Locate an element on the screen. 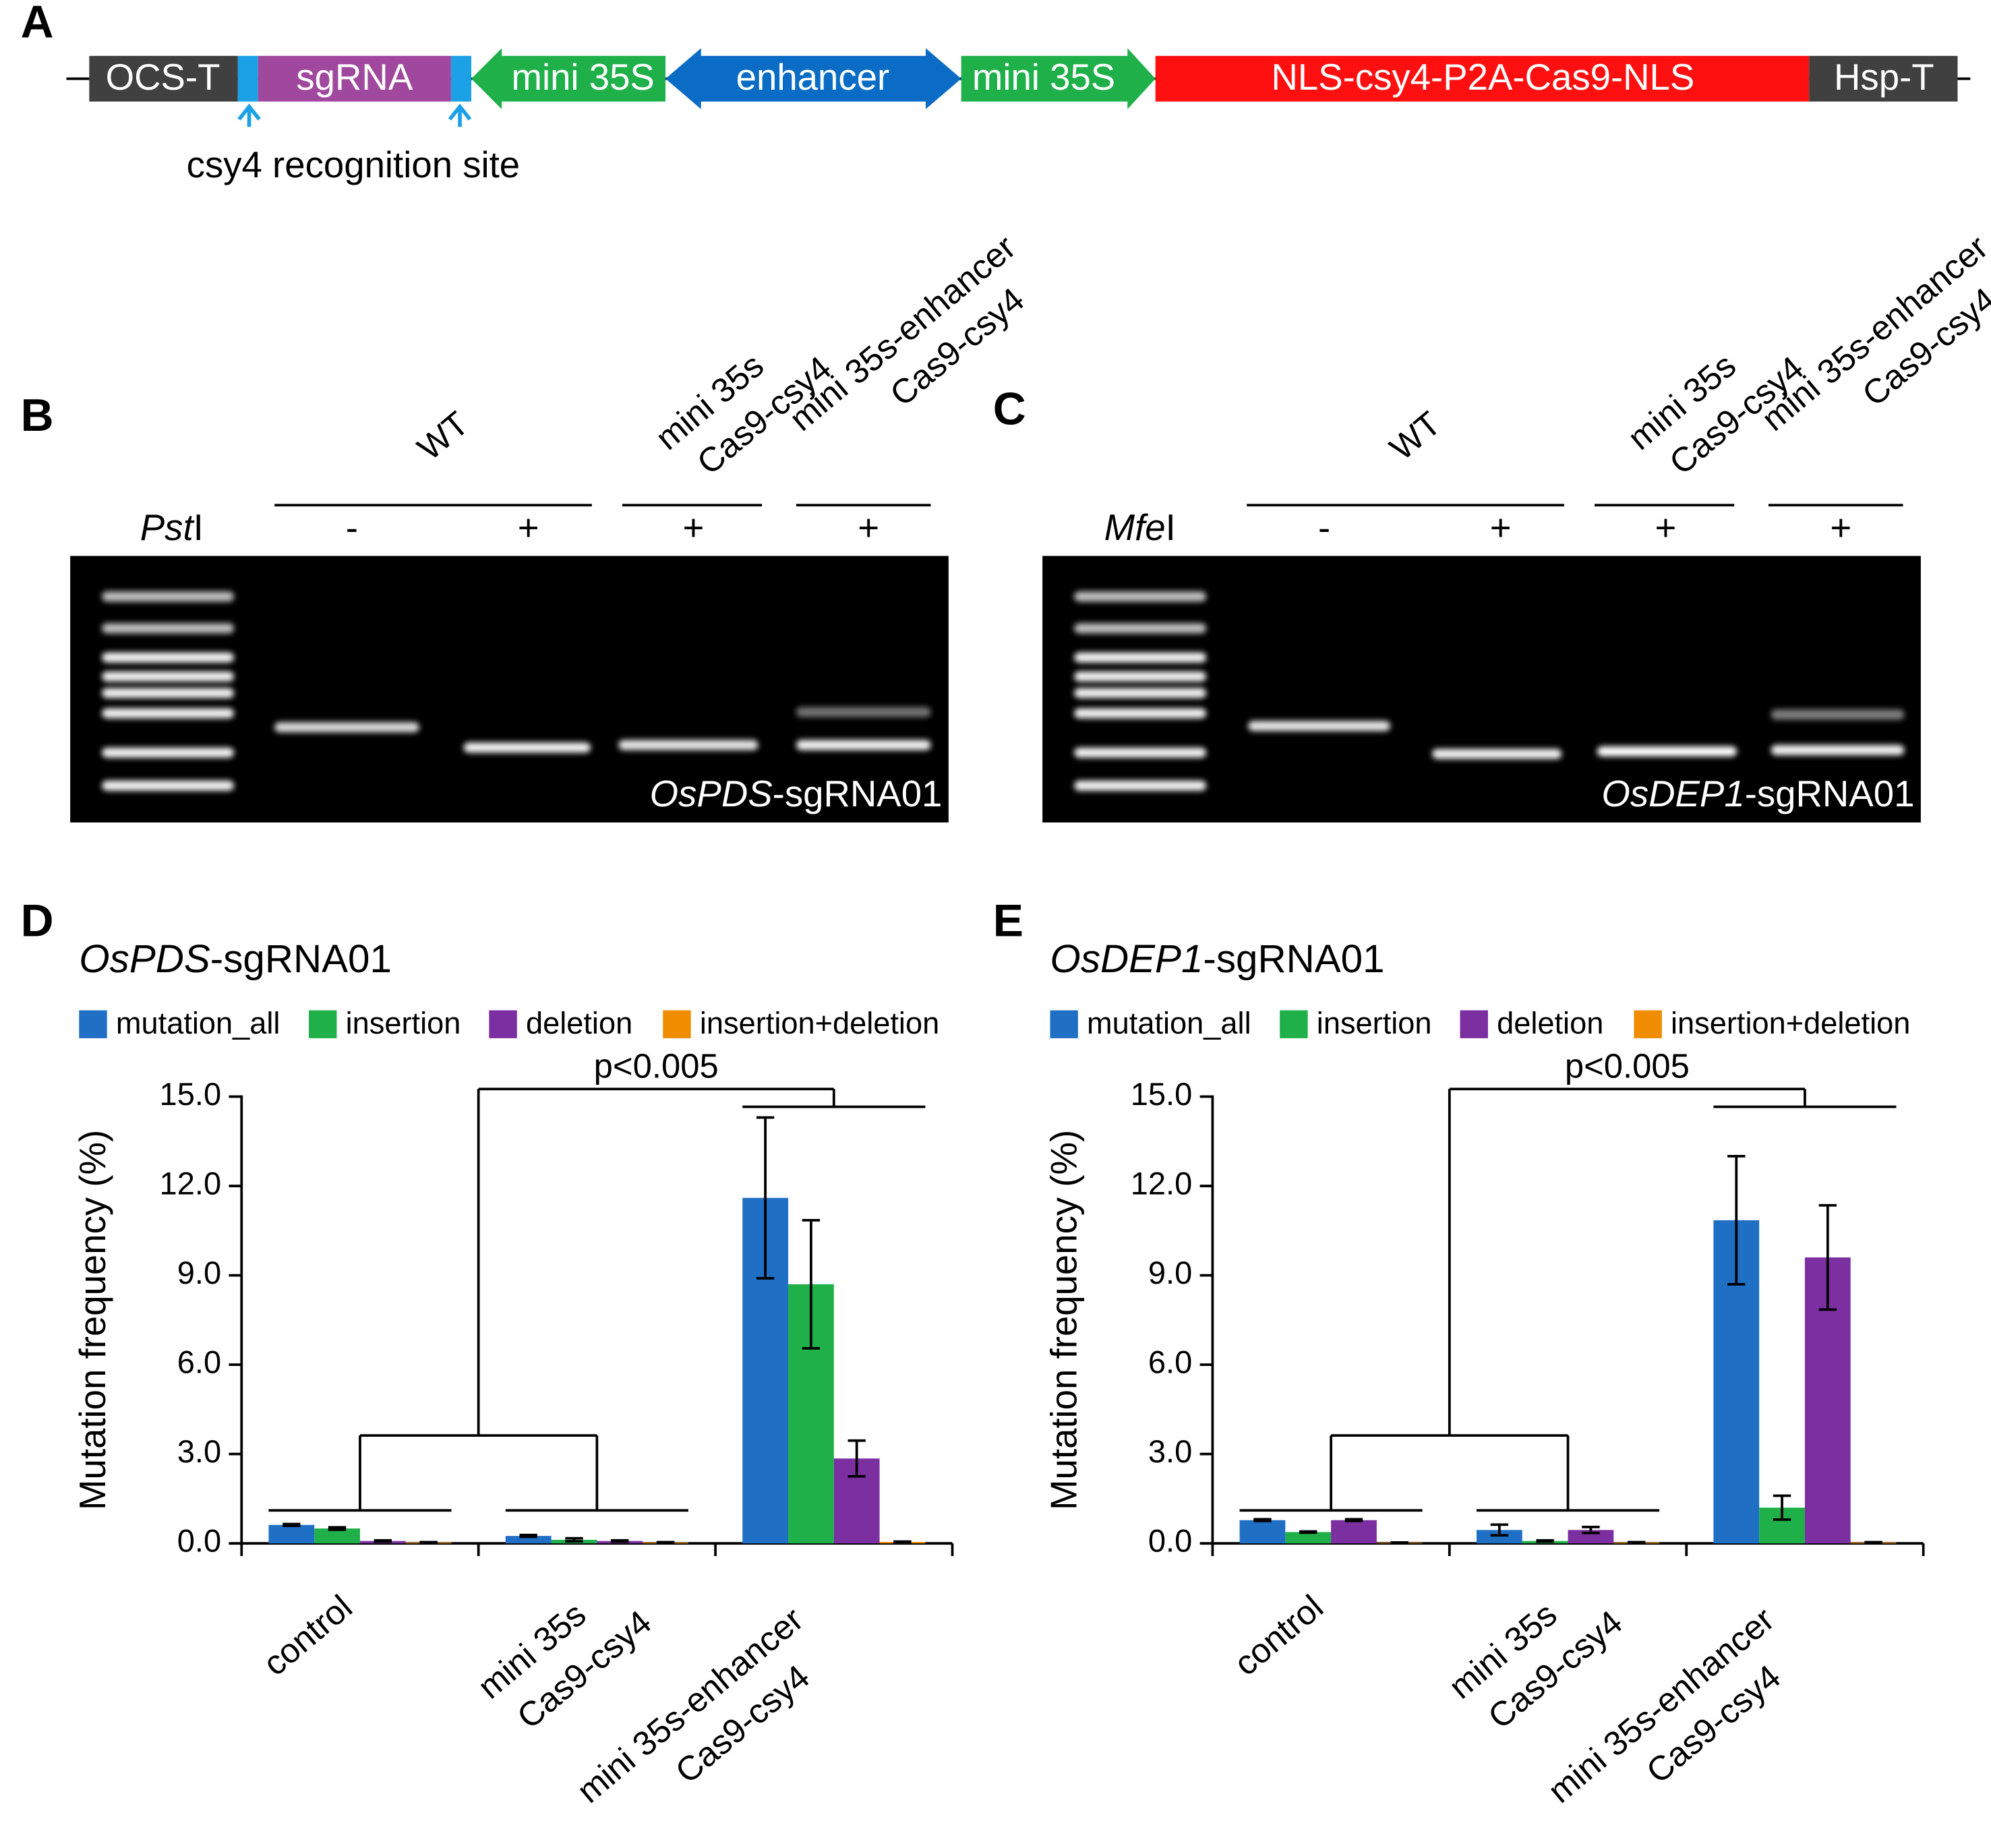 This screenshot has width=1991, height=1848. chart-title: OsPDS-sgRNA01 is located at coordinates (235, 959).